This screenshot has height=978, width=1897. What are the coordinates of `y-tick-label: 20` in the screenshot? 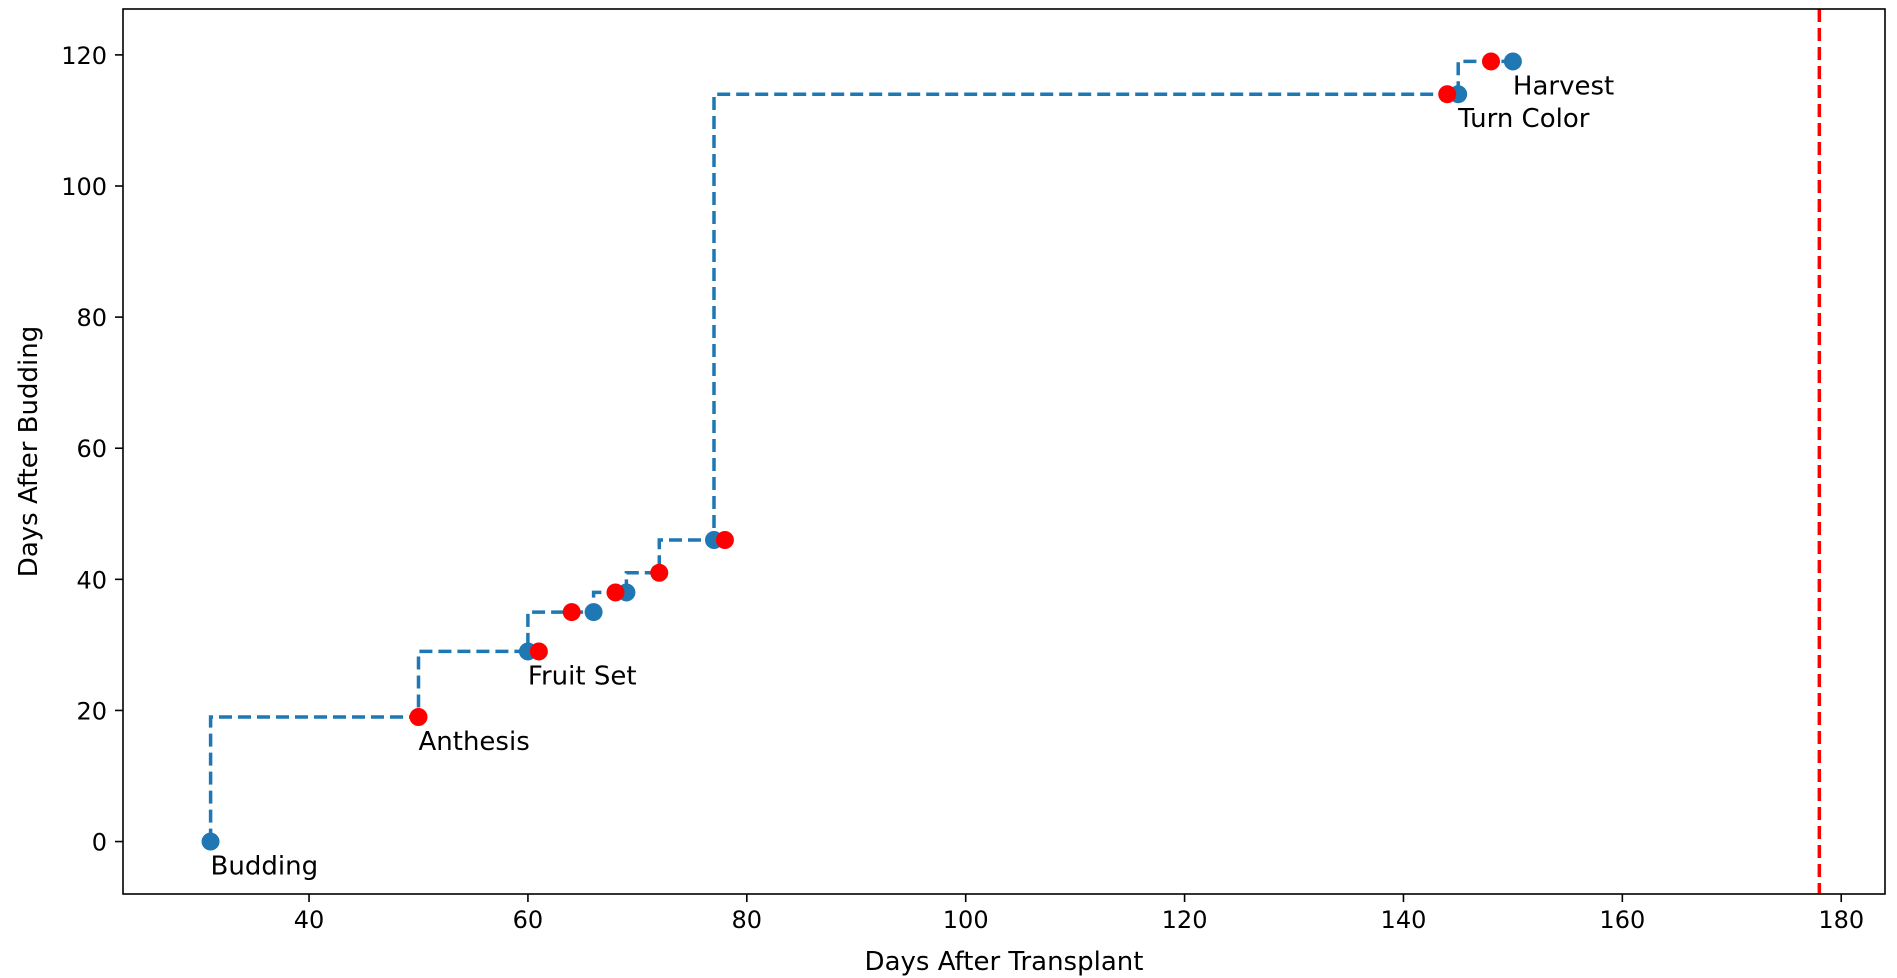 It's located at (91, 711).